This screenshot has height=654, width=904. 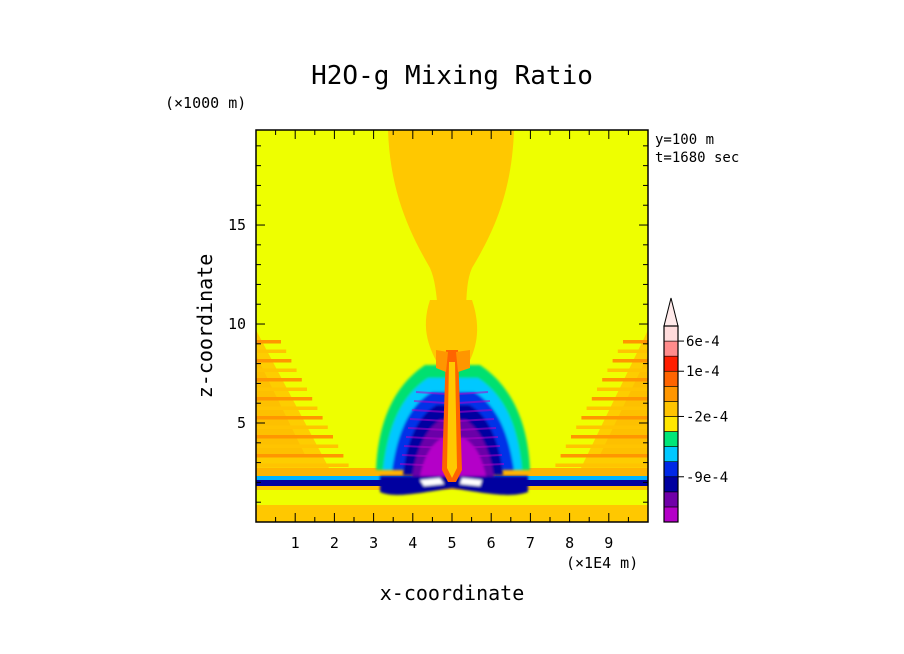 I want to click on updraft-top-right, so click(x=463, y=361).